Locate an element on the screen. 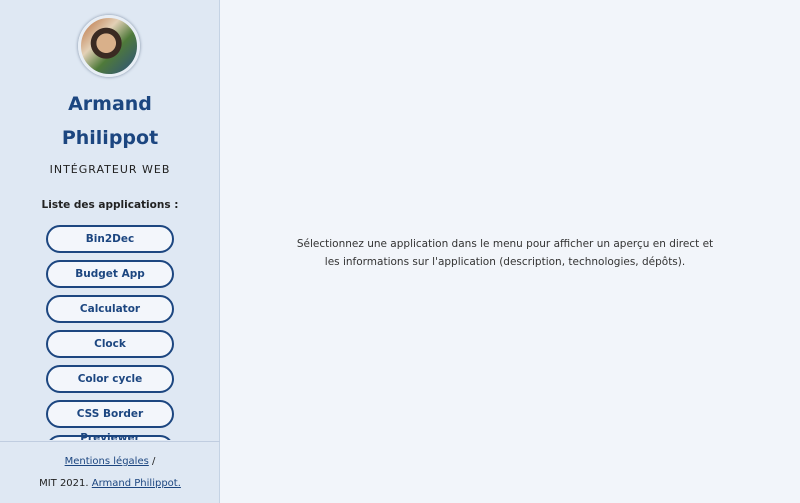  profile-role: INTÉGRATEUR WEB is located at coordinates (110, 169).